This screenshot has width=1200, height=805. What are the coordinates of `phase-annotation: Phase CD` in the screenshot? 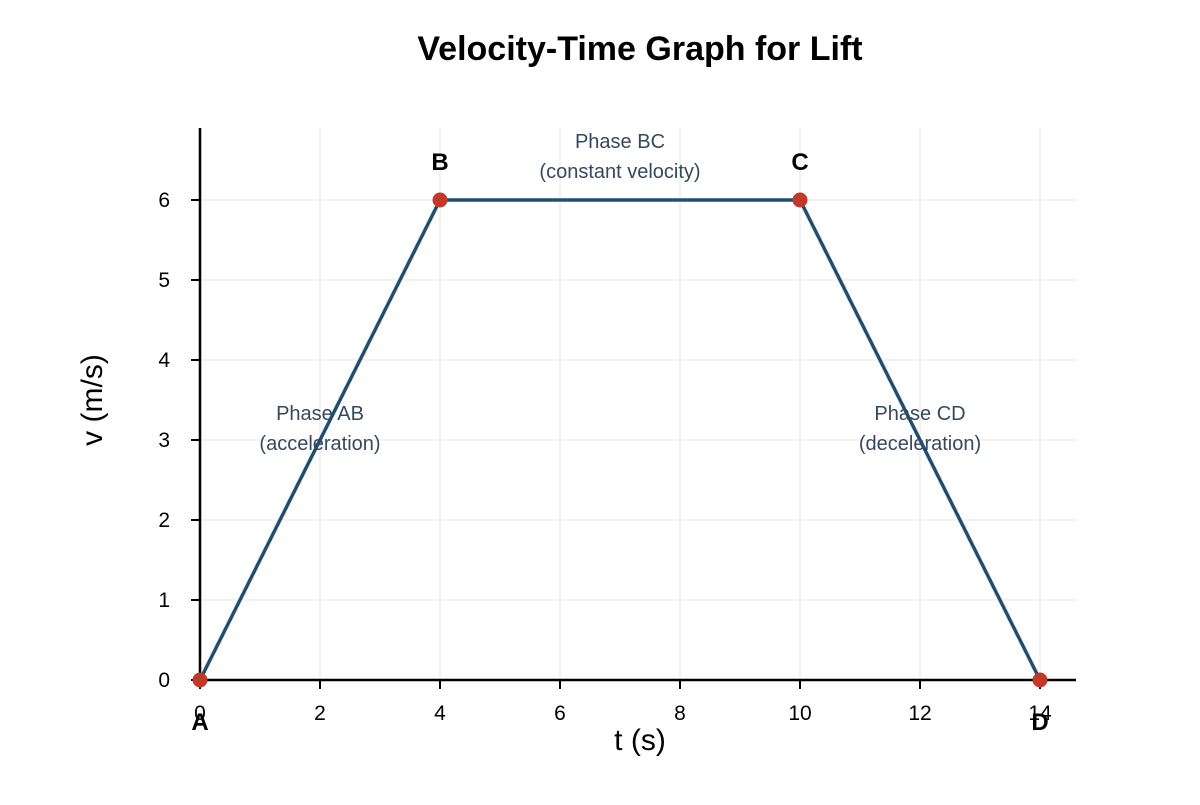 It's located at (919, 414).